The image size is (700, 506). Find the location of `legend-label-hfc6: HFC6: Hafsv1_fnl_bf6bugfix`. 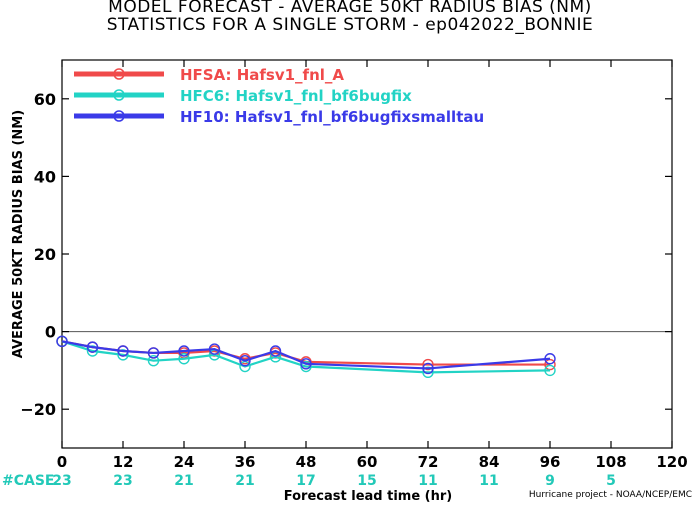

legend-label-hfc6: HFC6: Hafsv1_fnl_bf6bugfix is located at coordinates (296, 96).